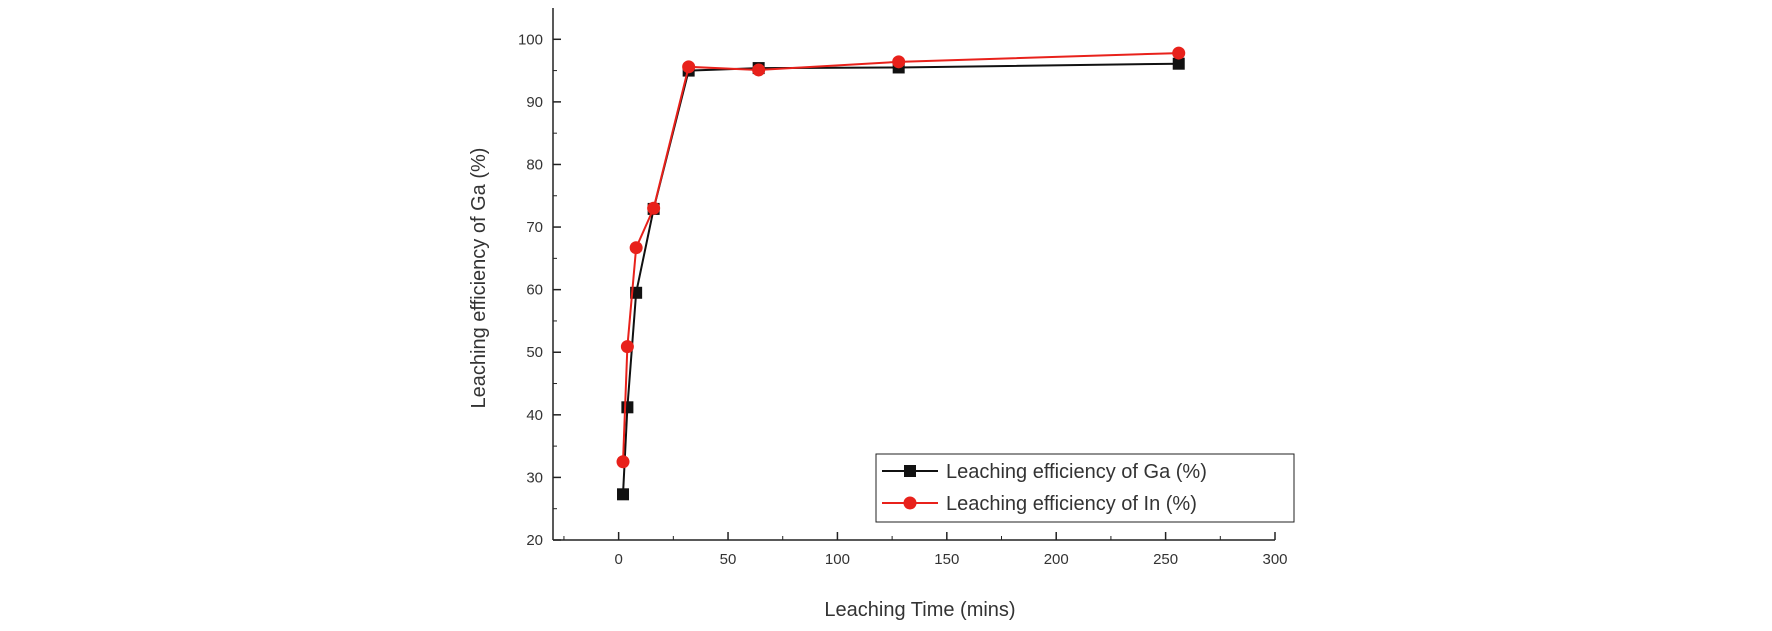  What do you see at coordinates (837, 559) in the screenshot?
I see `x-tick-label: 100` at bounding box center [837, 559].